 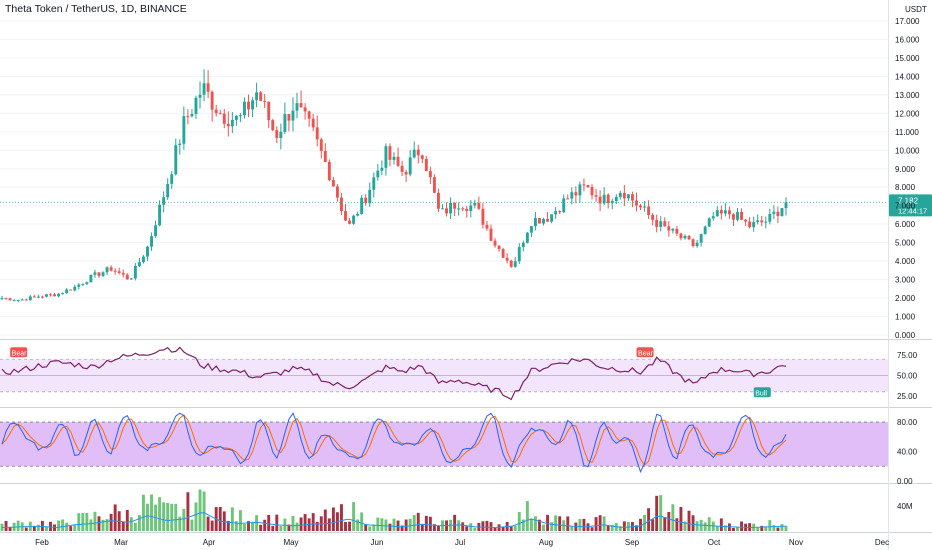 I want to click on time-axis: Feb Mar Apr May Jun Jul Aug Sep Oct Nov Dec, so click(x=462, y=542).